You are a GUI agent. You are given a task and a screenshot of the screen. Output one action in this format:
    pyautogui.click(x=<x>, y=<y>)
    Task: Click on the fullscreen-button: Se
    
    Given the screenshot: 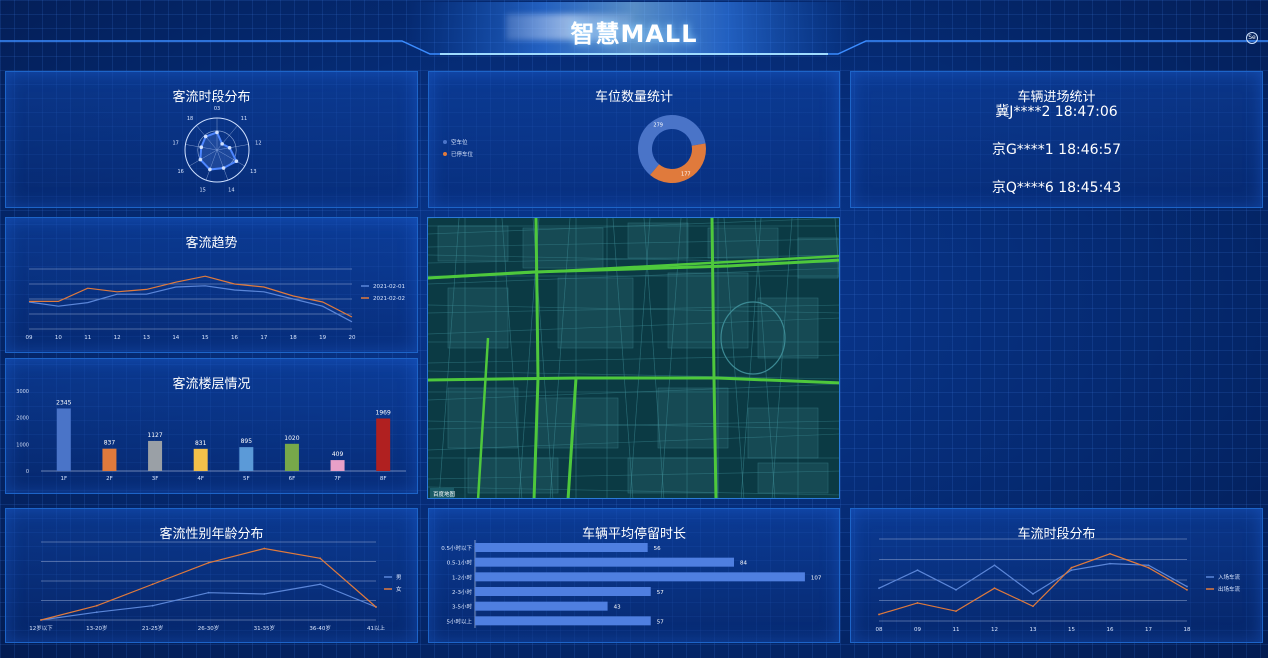 What is the action you would take?
    pyautogui.click(x=1252, y=38)
    